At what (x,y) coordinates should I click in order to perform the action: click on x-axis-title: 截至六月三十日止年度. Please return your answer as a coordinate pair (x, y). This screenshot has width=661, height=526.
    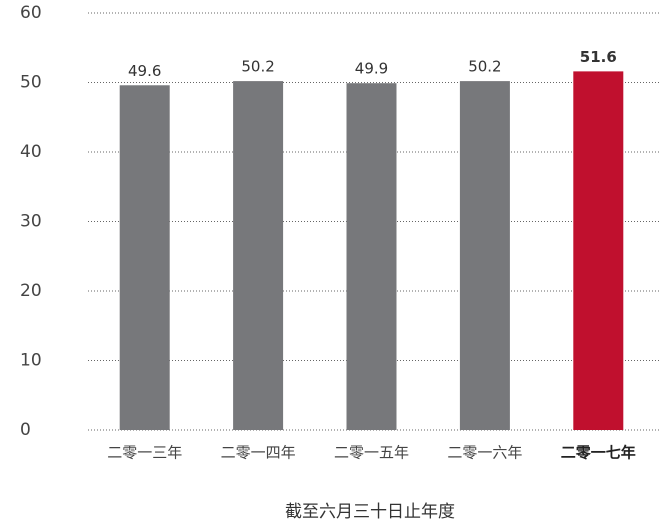
    Looking at the image, I should click on (370, 512).